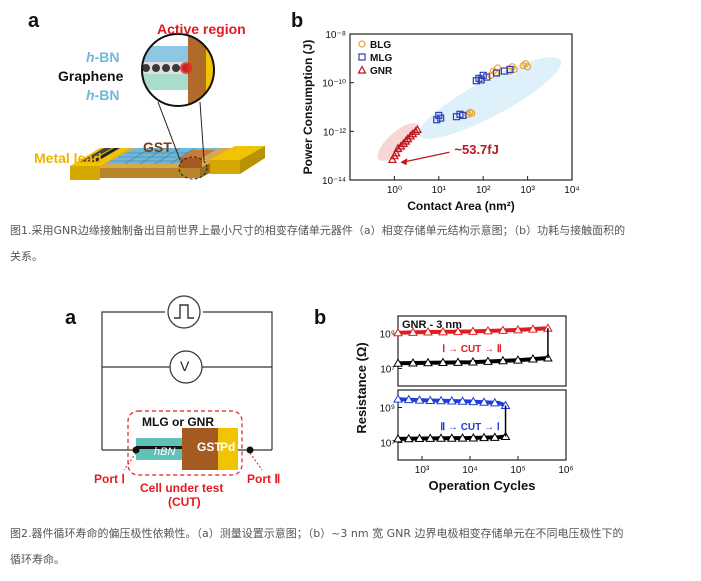 The image size is (701, 581). What do you see at coordinates (187, 385) in the screenshot?
I see `measurement-circuit` at bounding box center [187, 385].